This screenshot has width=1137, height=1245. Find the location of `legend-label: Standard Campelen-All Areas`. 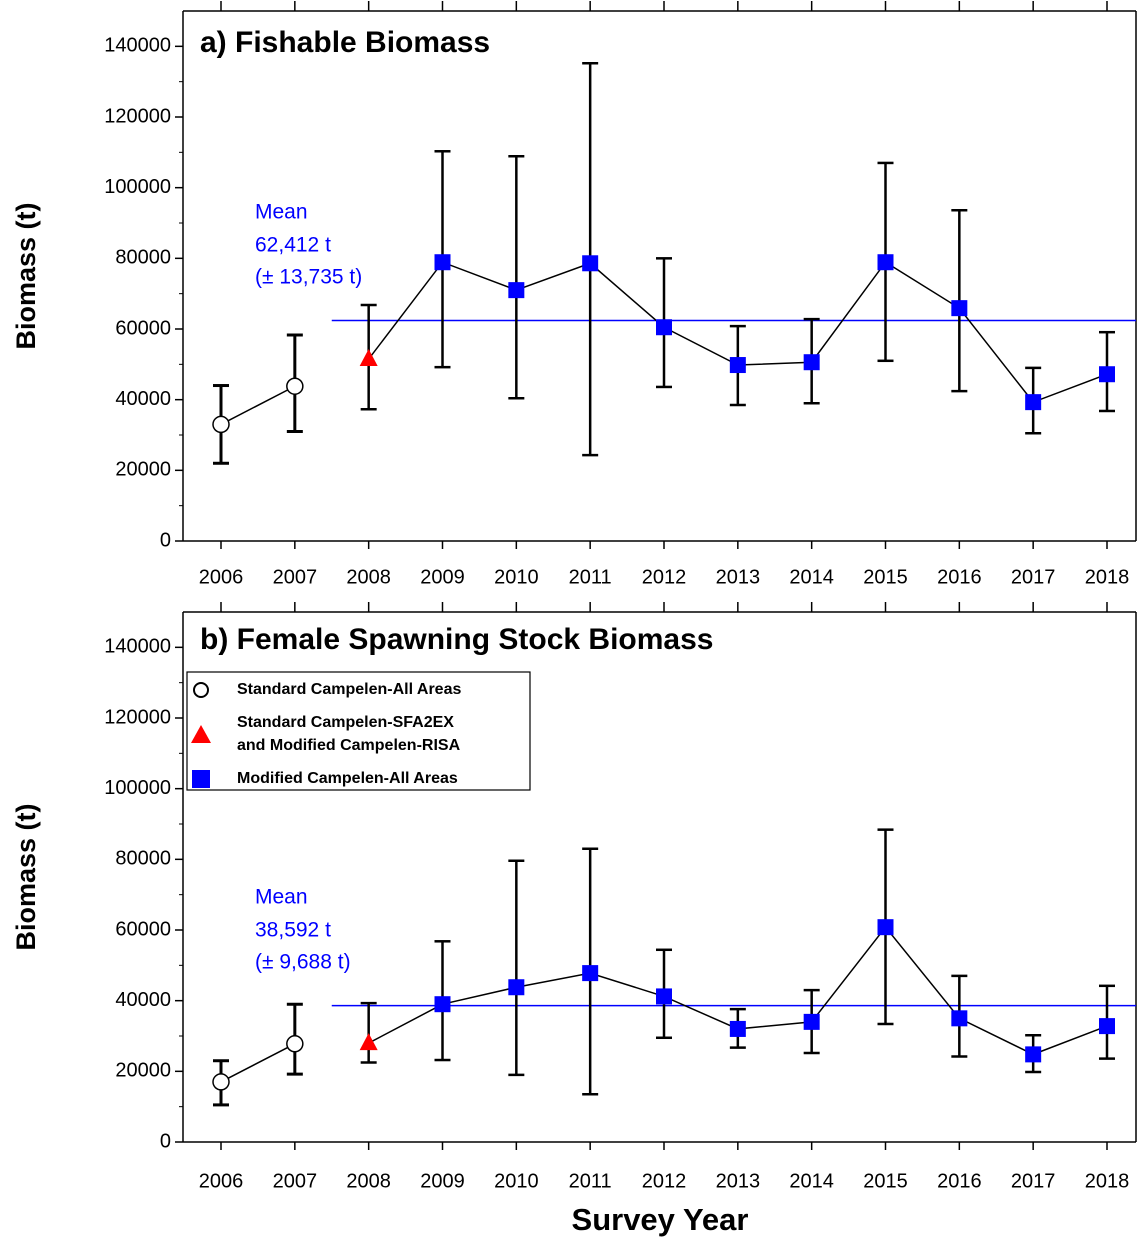

legend-label: Standard Campelen-All Areas is located at coordinates (349, 689).